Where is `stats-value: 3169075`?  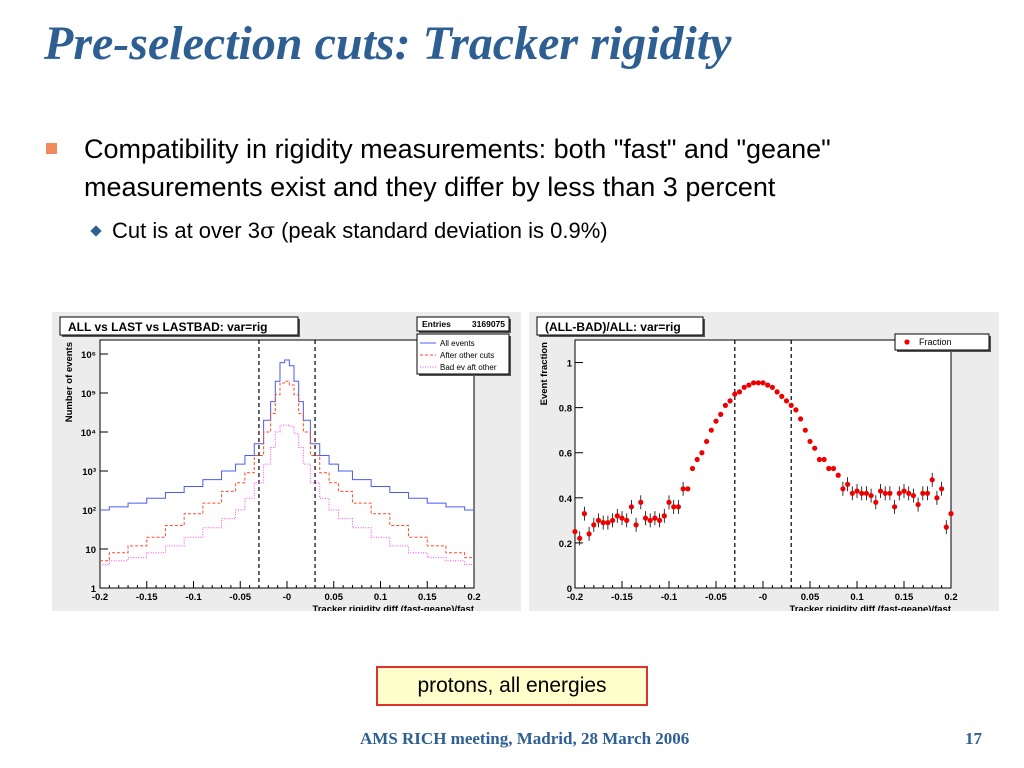 stats-value: 3169075 is located at coordinates (488, 324).